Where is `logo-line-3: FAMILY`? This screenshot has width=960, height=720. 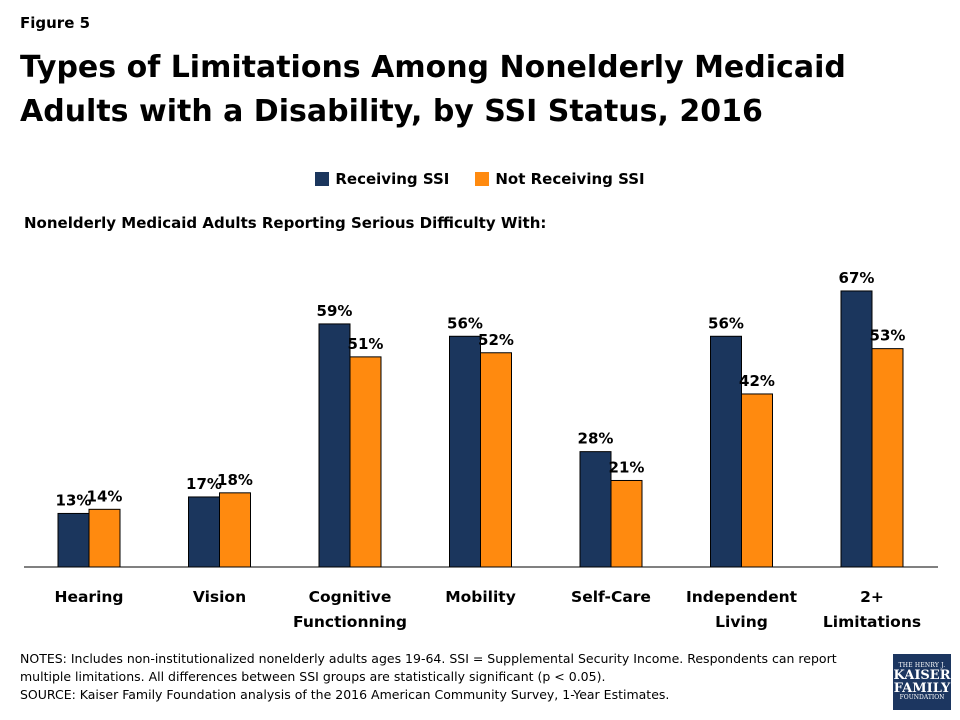
logo-line-3: FAMILY is located at coordinates (922, 688).